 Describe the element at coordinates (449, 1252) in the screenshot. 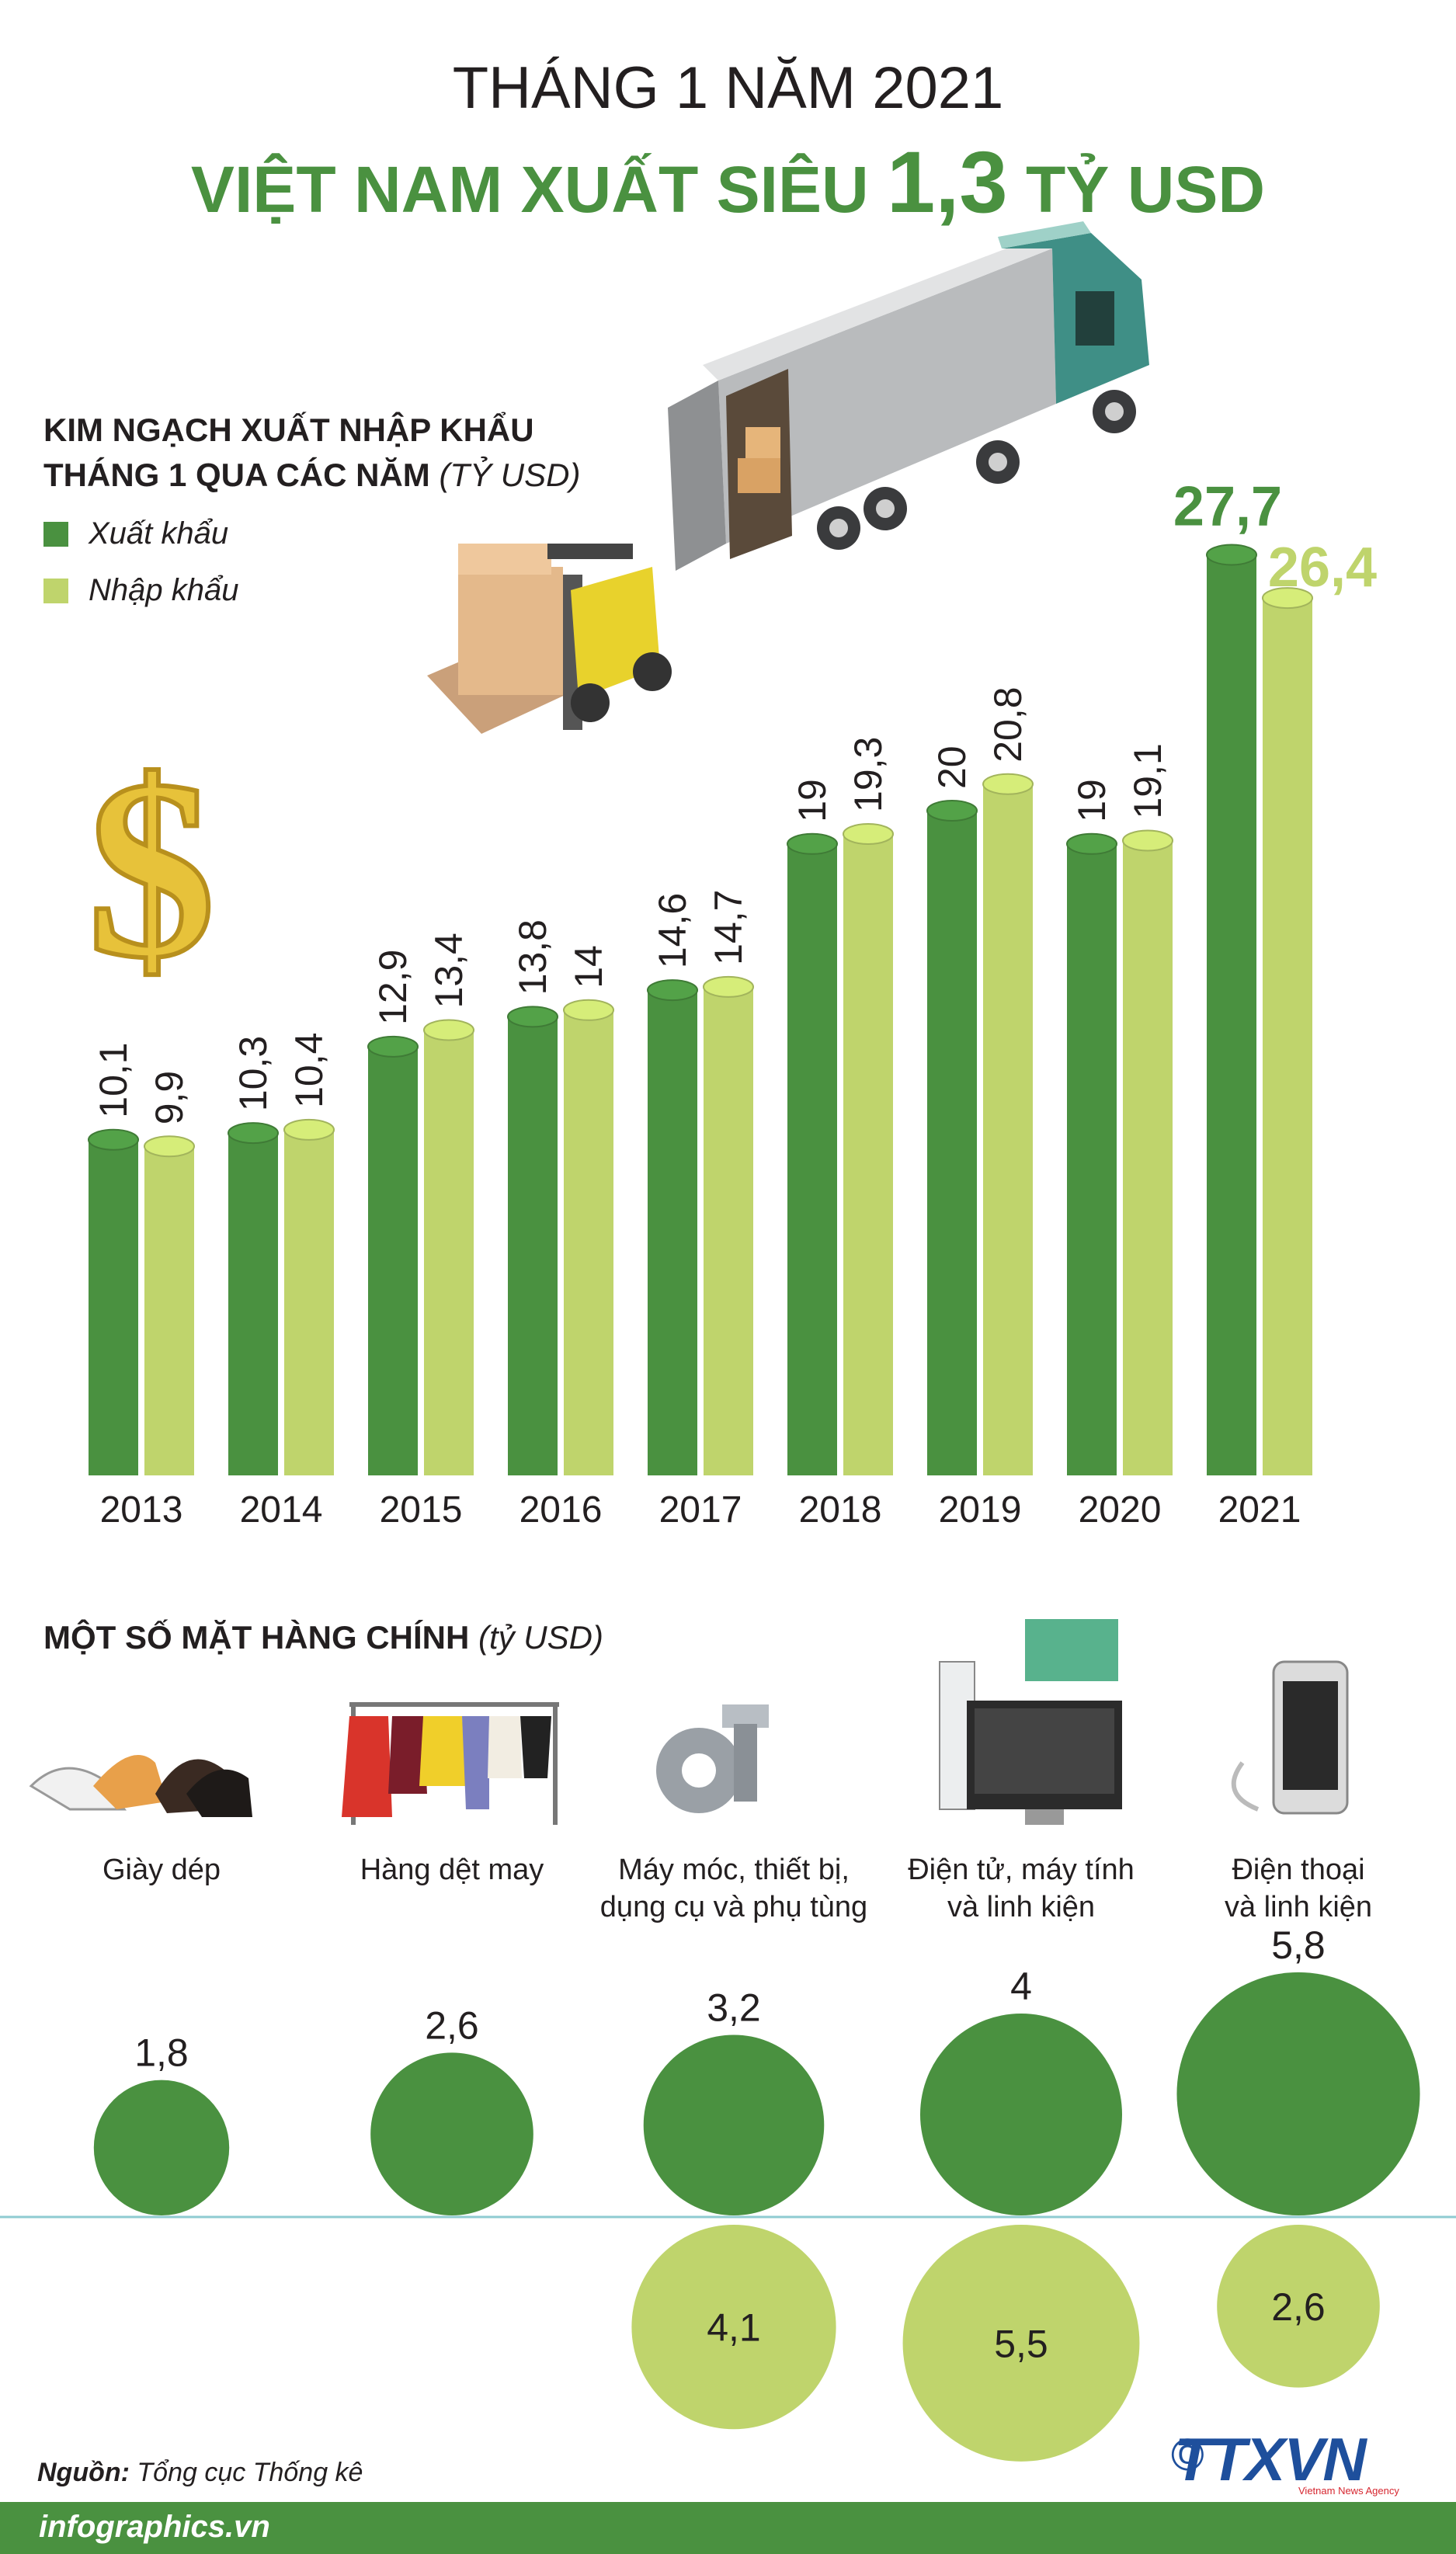

I see `bar-import-2015` at that location.